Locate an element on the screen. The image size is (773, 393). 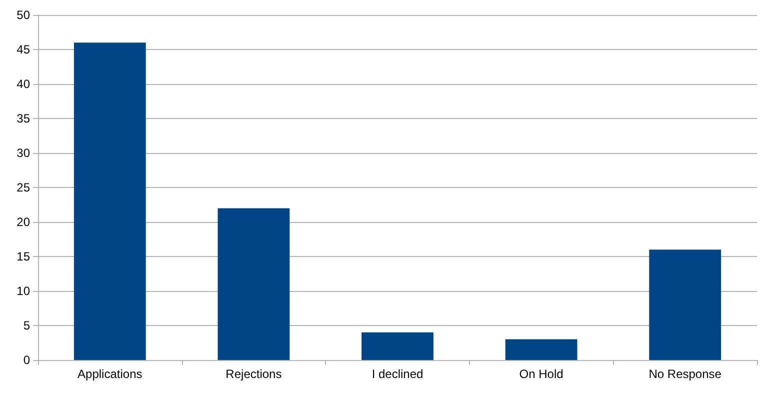
y-tick-label: 50 is located at coordinates (23, 15).